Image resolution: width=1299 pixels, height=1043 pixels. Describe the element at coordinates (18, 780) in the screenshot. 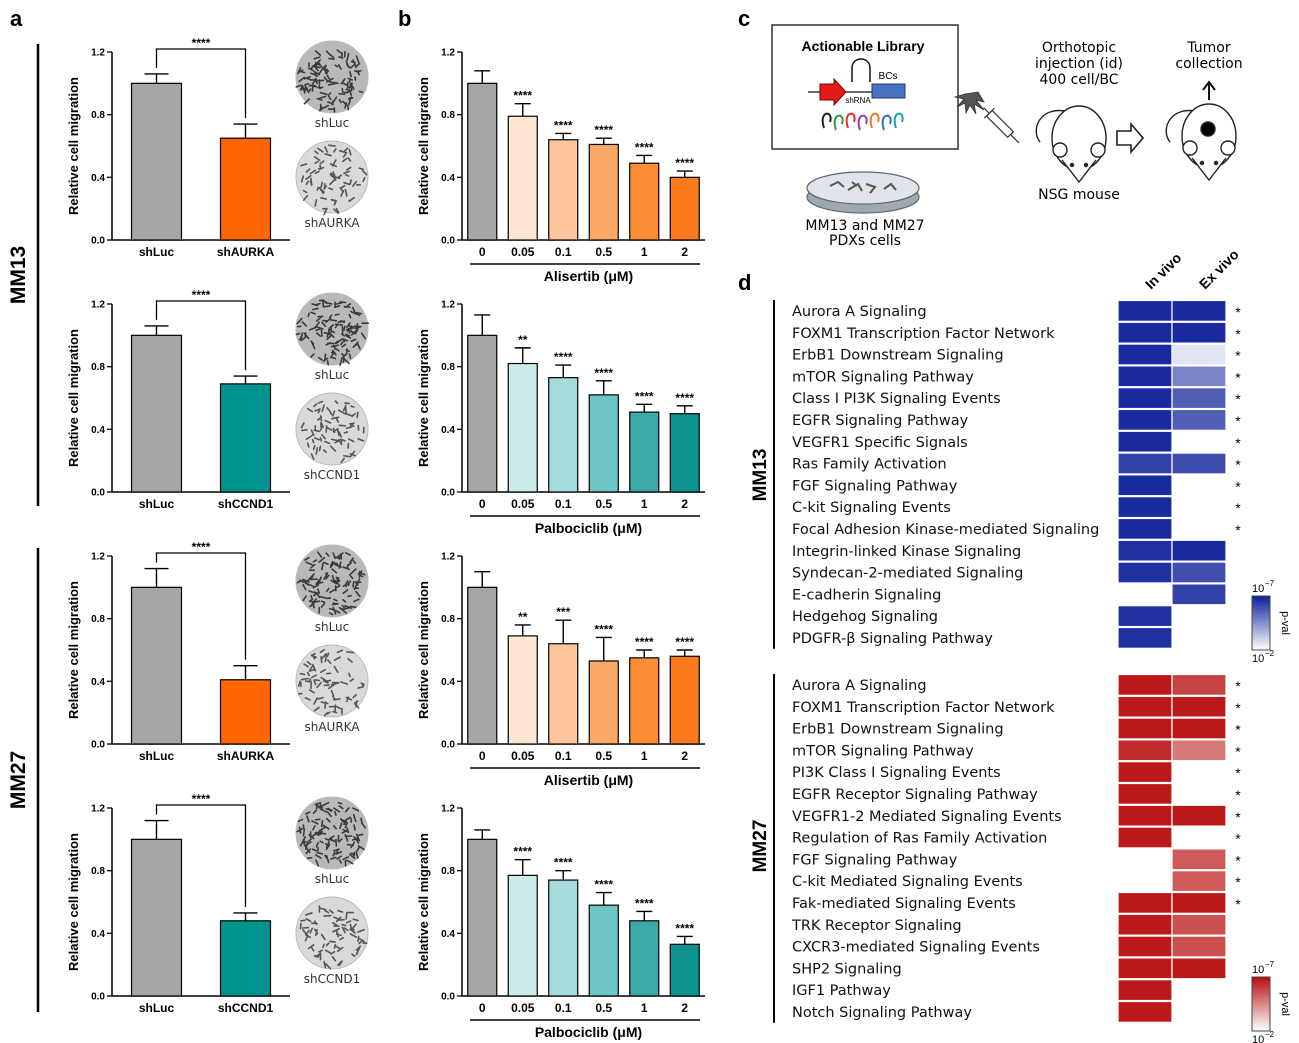

I see `group-label-mm27: MM27` at that location.